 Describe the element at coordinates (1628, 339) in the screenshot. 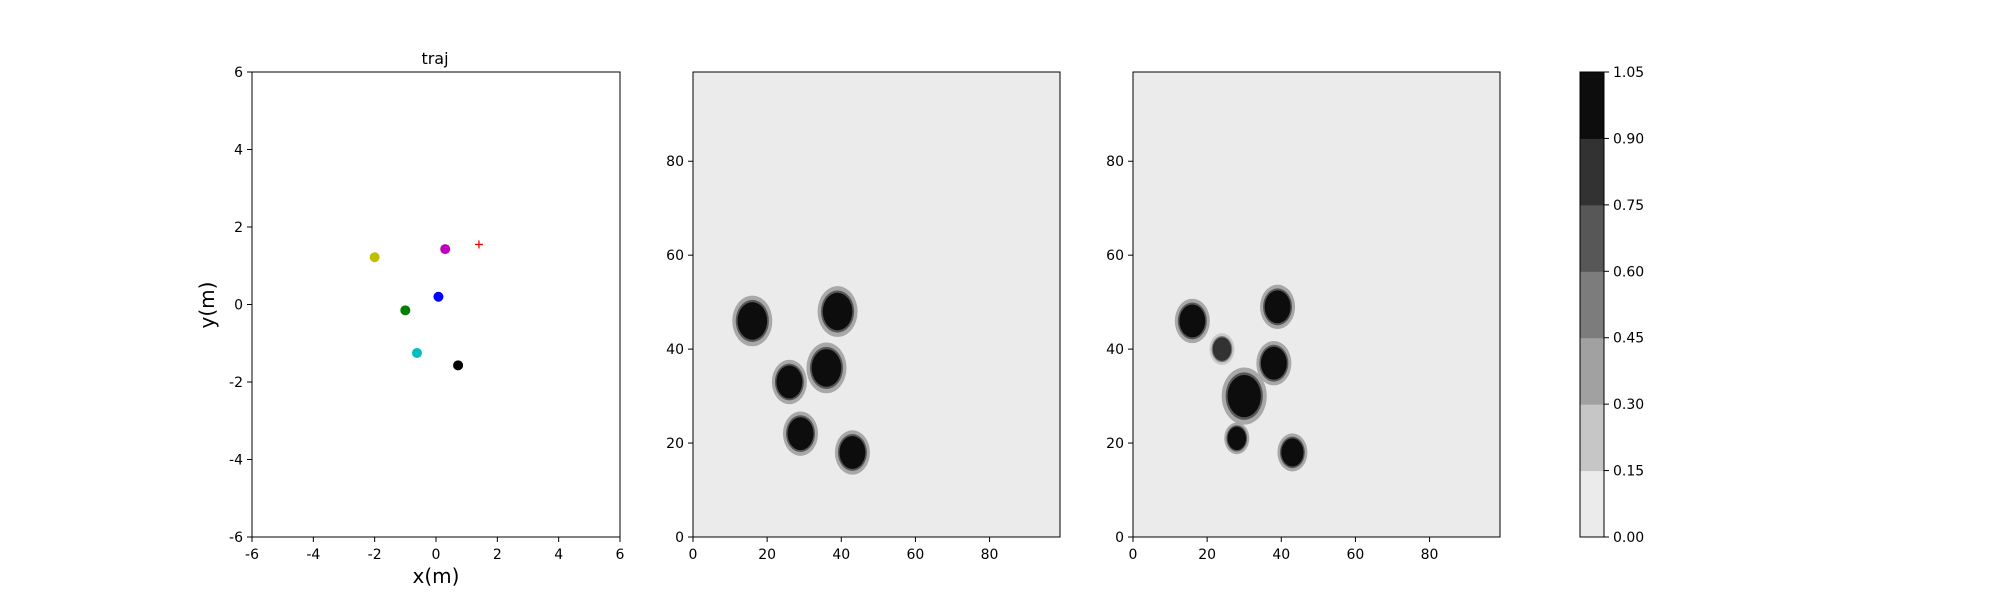

I see `colorbar-tick-label: 0.45` at that location.